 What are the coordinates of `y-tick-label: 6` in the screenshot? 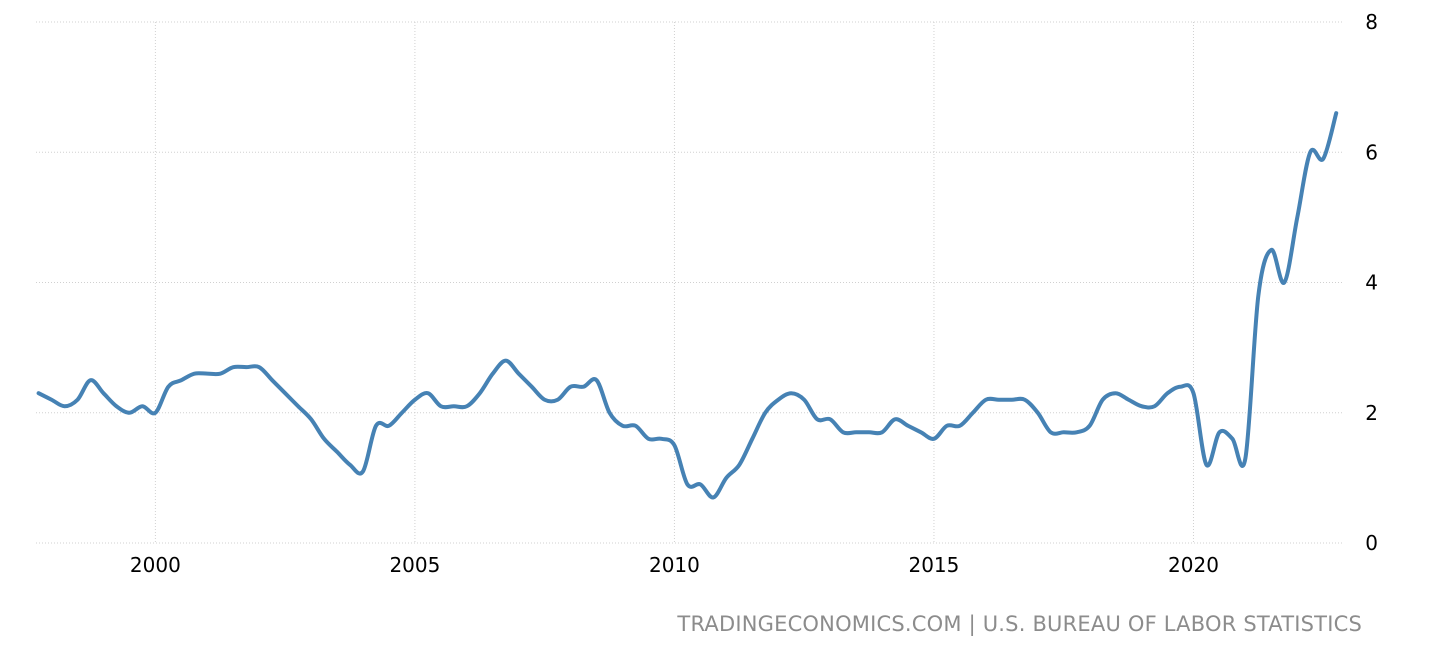 It's located at (1371, 152).